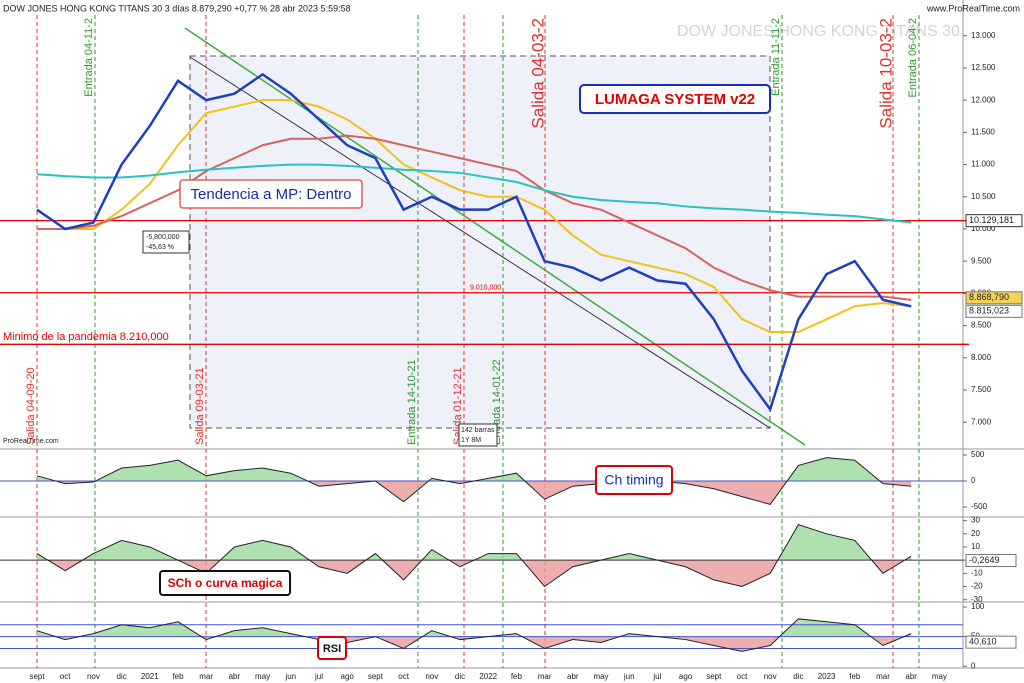  What do you see at coordinates (885, 73) in the screenshot?
I see `event-label: Salida 10-03-2` at bounding box center [885, 73].